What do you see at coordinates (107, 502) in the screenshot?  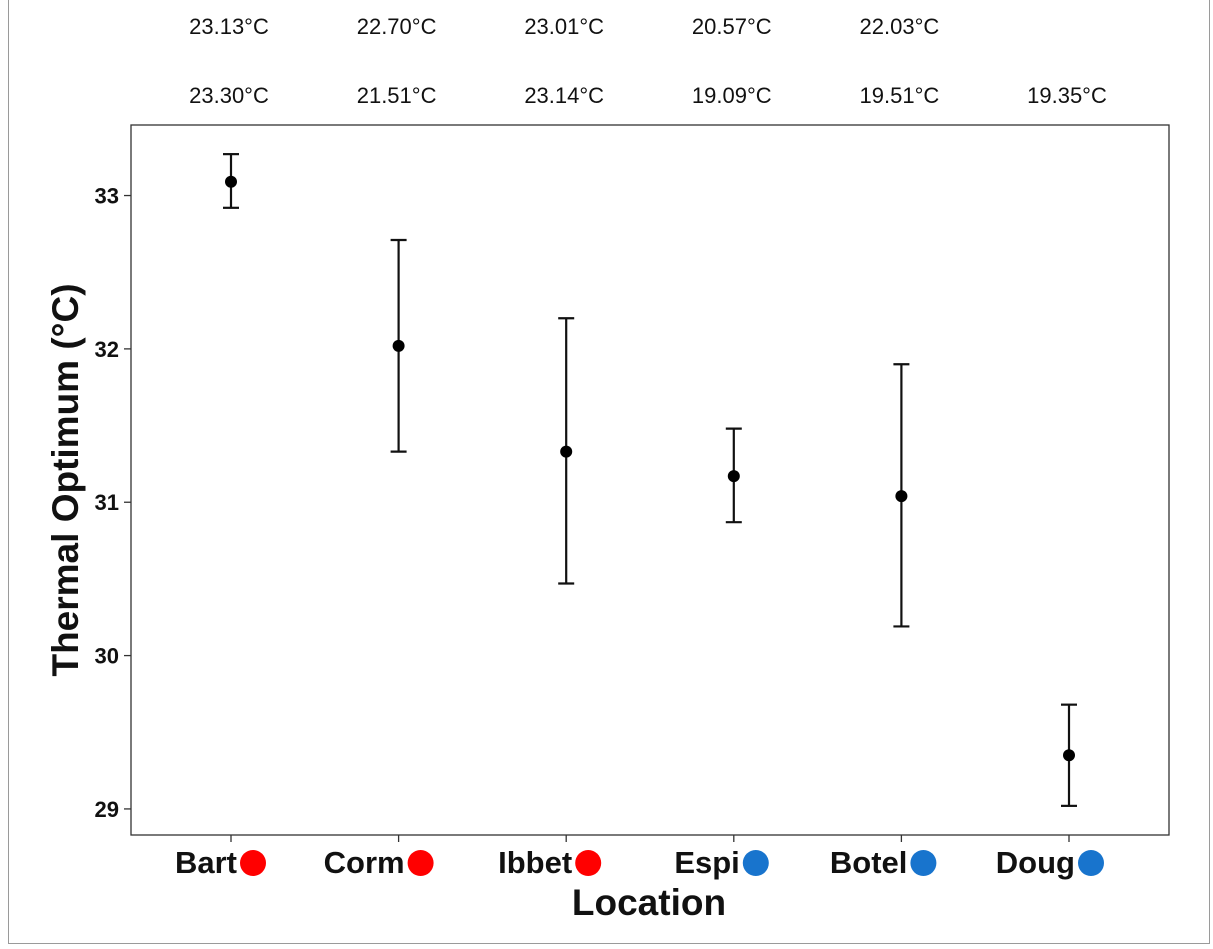 I see `y-tick-label: 31` at bounding box center [107, 502].